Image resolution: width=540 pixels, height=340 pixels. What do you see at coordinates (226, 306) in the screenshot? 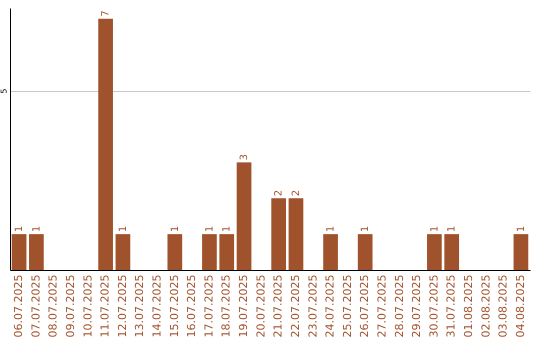
I see `x-tick-label: 18.07.2025` at bounding box center [226, 306].